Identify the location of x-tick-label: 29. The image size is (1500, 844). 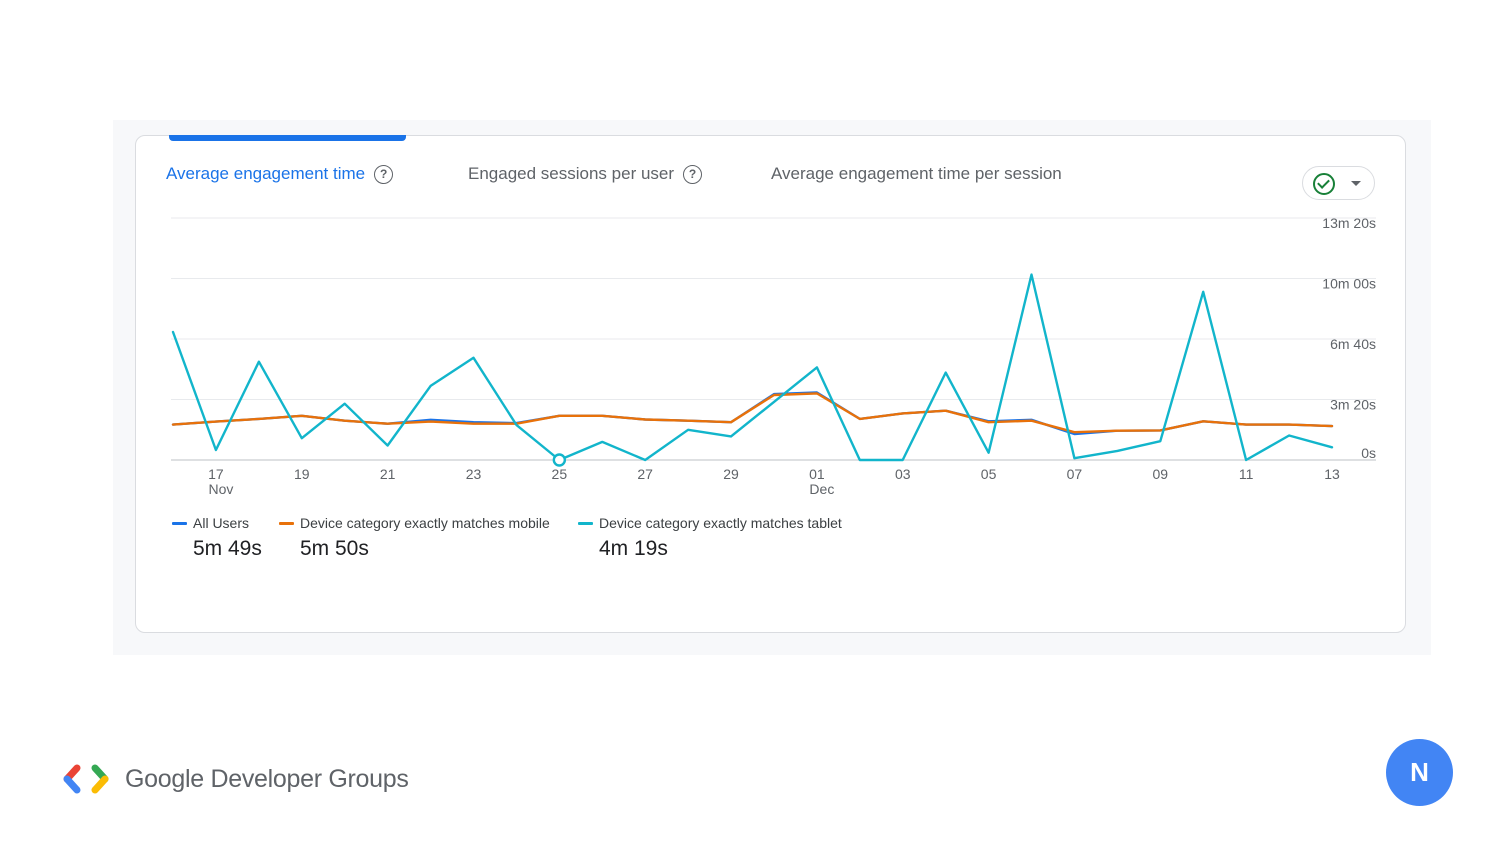
(731, 474).